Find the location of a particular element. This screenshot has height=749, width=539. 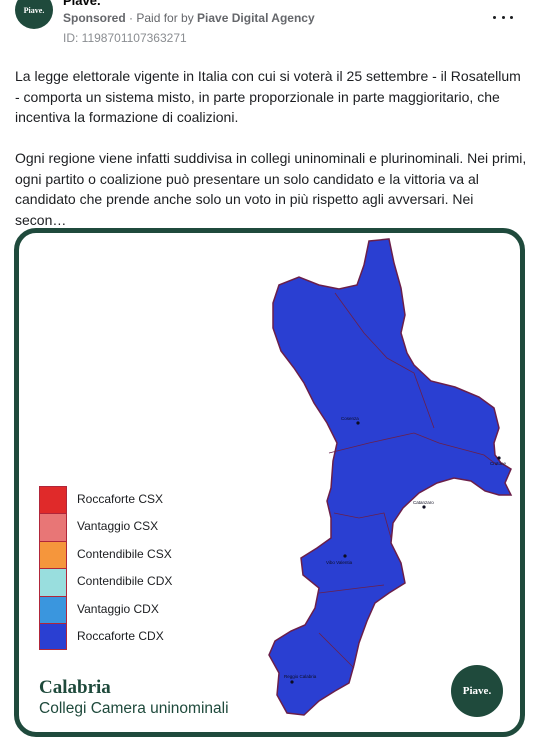

legend-label: Roccaforte CDX is located at coordinates (120, 635).